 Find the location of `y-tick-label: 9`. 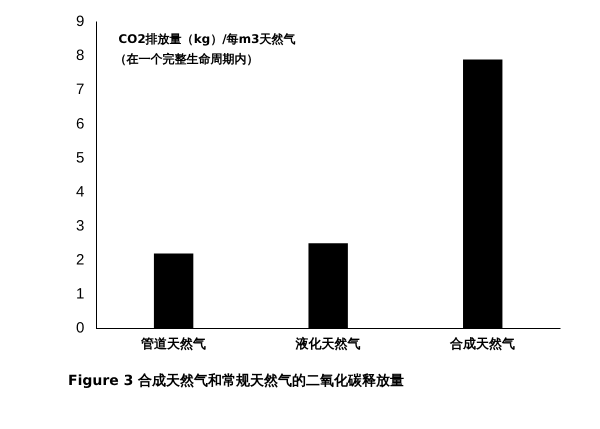

y-tick-label: 9 is located at coordinates (80, 21).